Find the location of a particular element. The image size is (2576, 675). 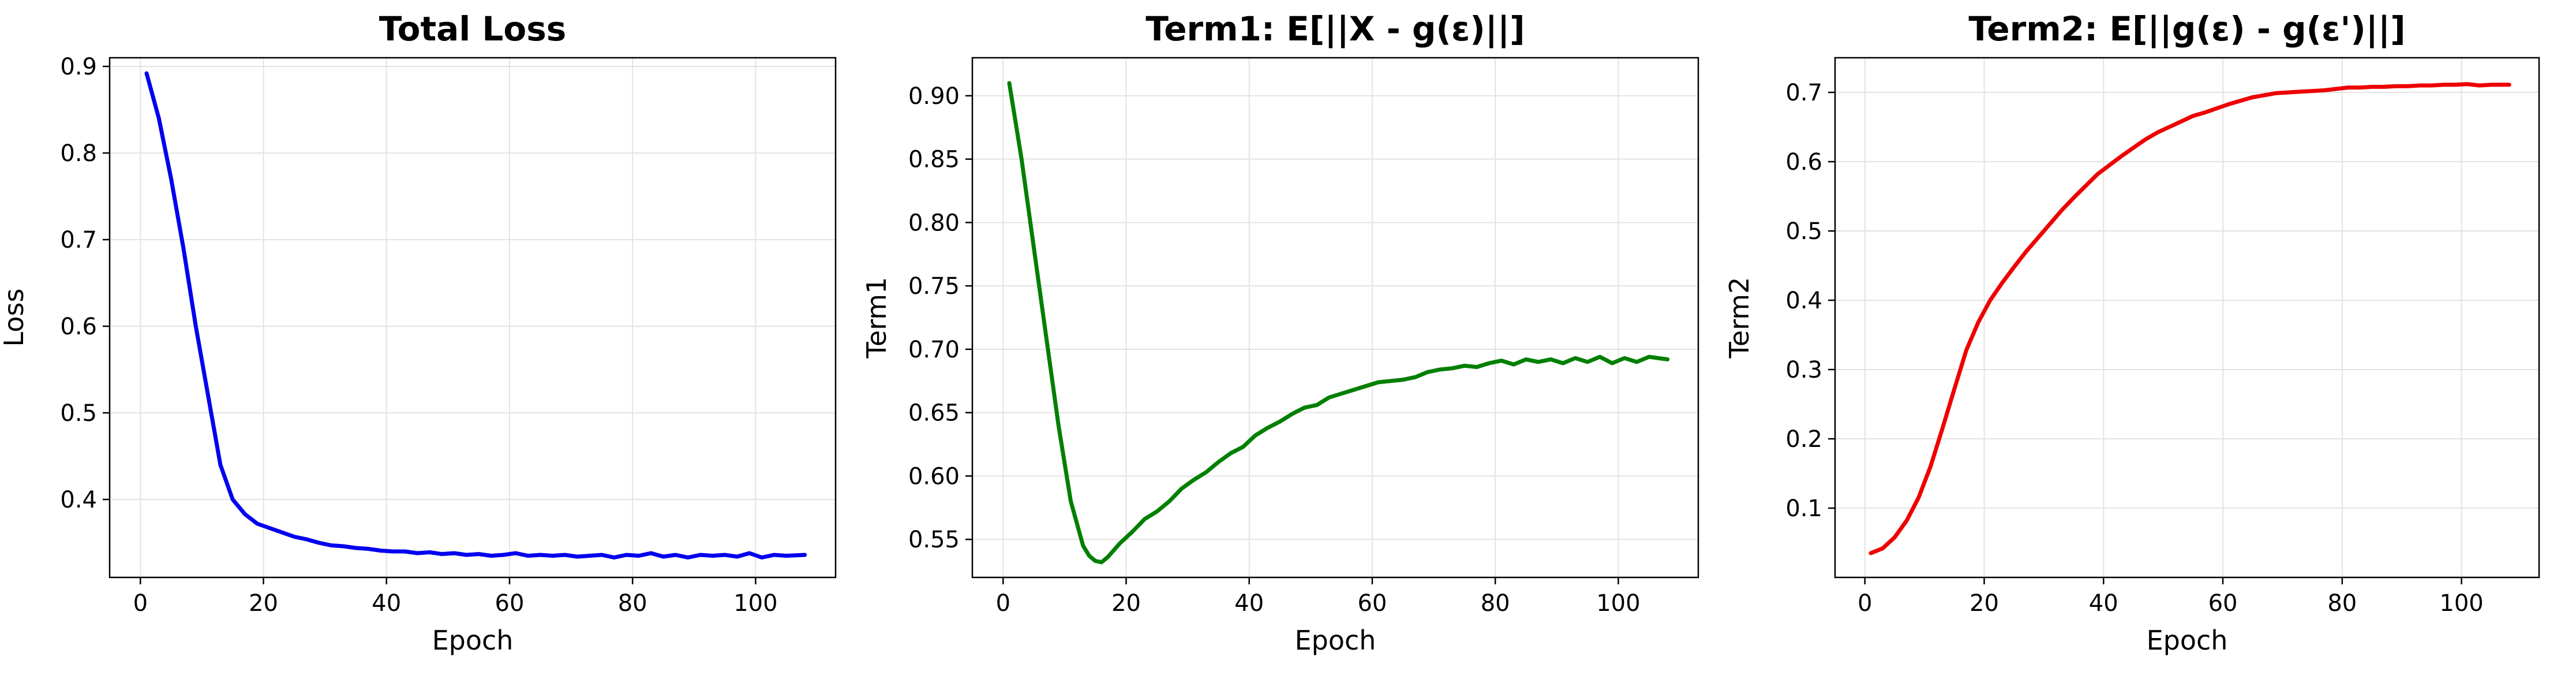

y-tick-label: 0.1 is located at coordinates (1803, 508).